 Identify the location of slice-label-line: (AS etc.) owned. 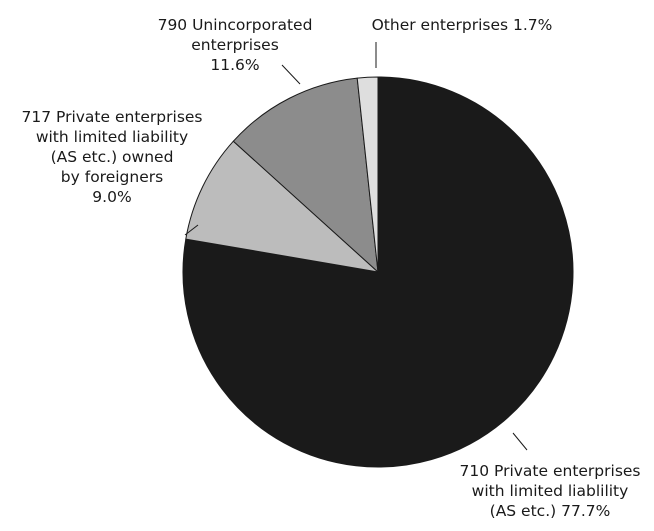
(112, 157).